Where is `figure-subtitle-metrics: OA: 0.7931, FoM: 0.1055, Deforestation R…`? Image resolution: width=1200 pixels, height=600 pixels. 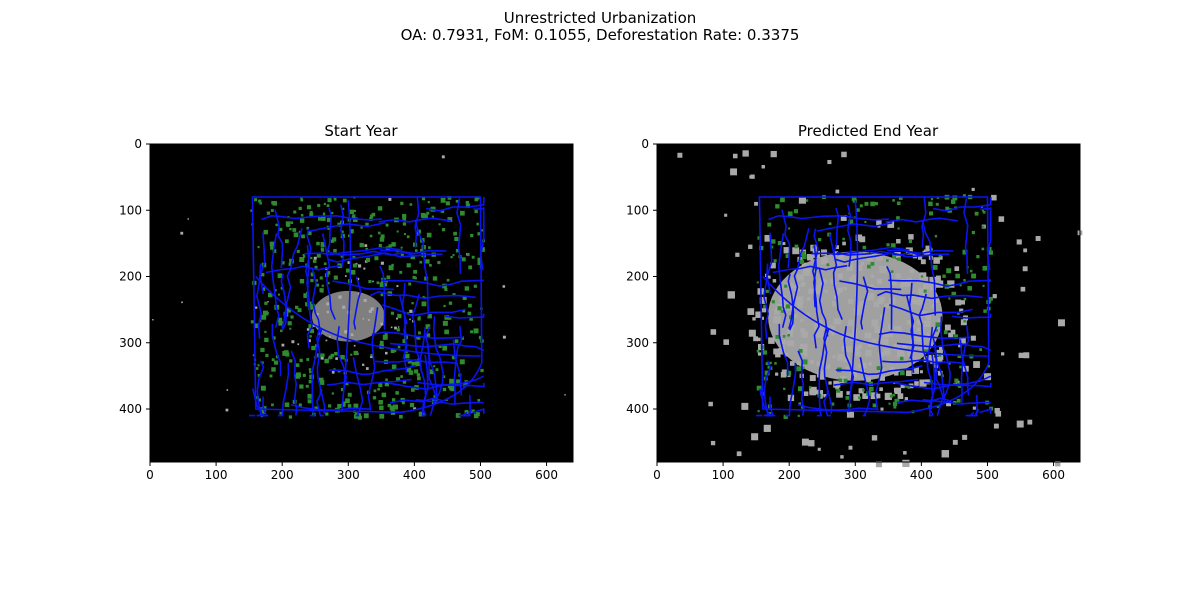
figure-subtitle-metrics: OA: 0.7931, FoM: 0.1055, Deforestation R… is located at coordinates (600, 35).